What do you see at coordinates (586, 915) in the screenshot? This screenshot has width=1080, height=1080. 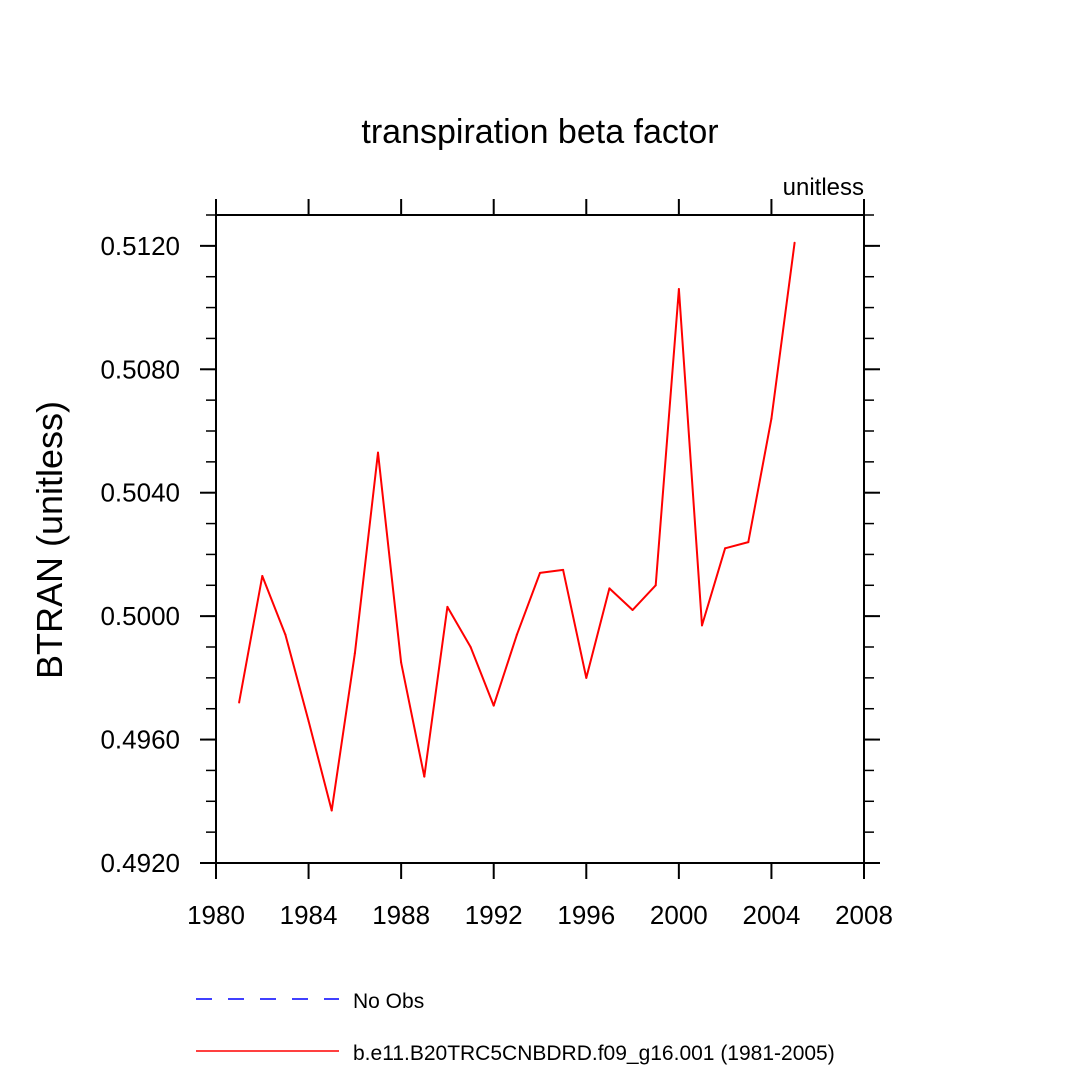 I see `x-tick-label: 1996` at bounding box center [586, 915].